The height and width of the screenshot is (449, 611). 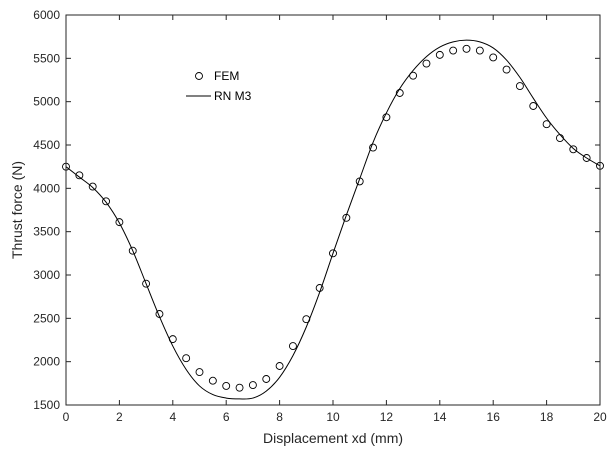 I want to click on y-axis-label: Thrust force (N), so click(x=17, y=210).